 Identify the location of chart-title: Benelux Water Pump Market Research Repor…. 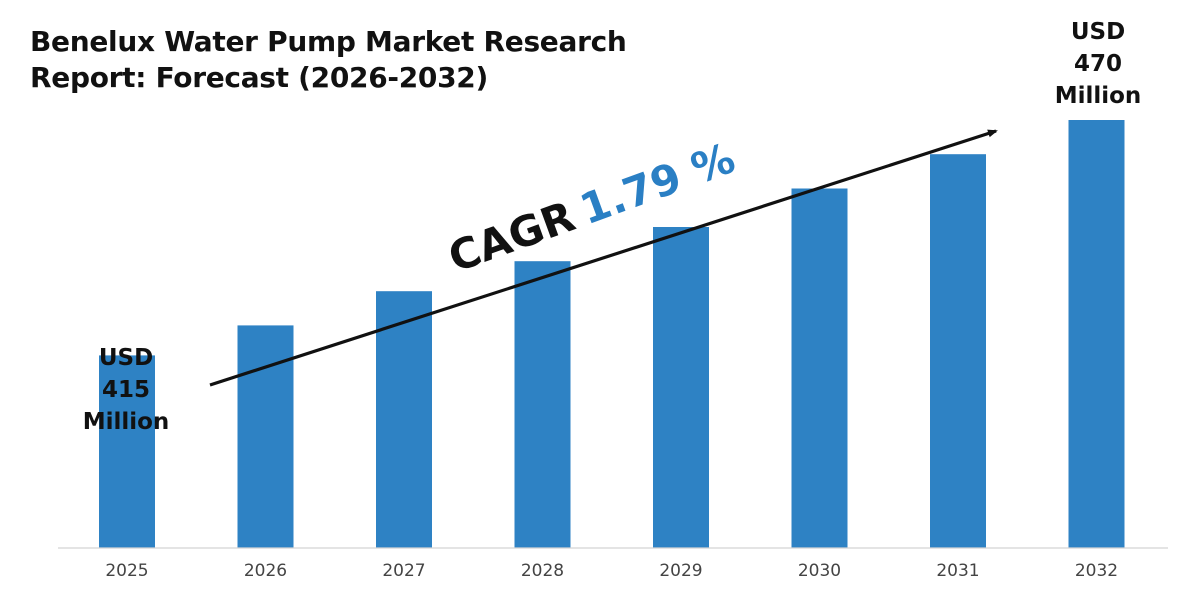
(340, 60).